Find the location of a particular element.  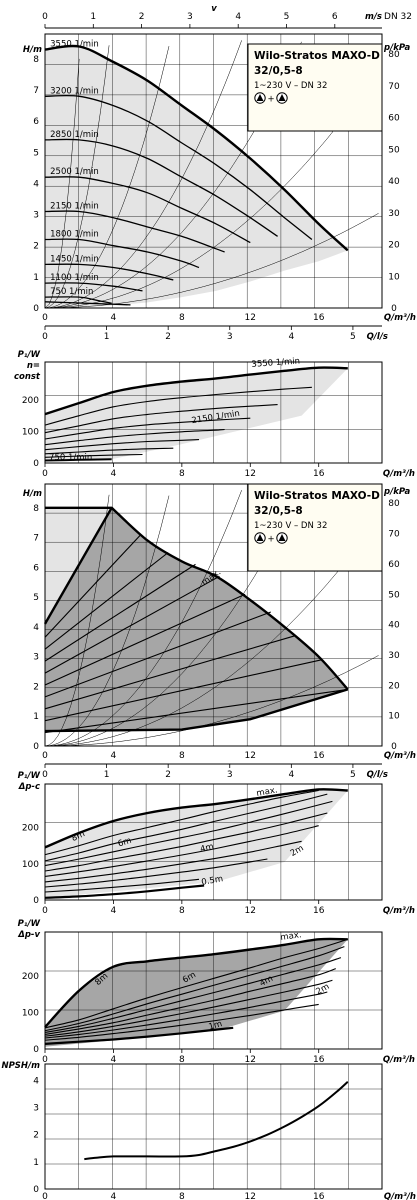

system-curve is located at coordinates (212, 701).